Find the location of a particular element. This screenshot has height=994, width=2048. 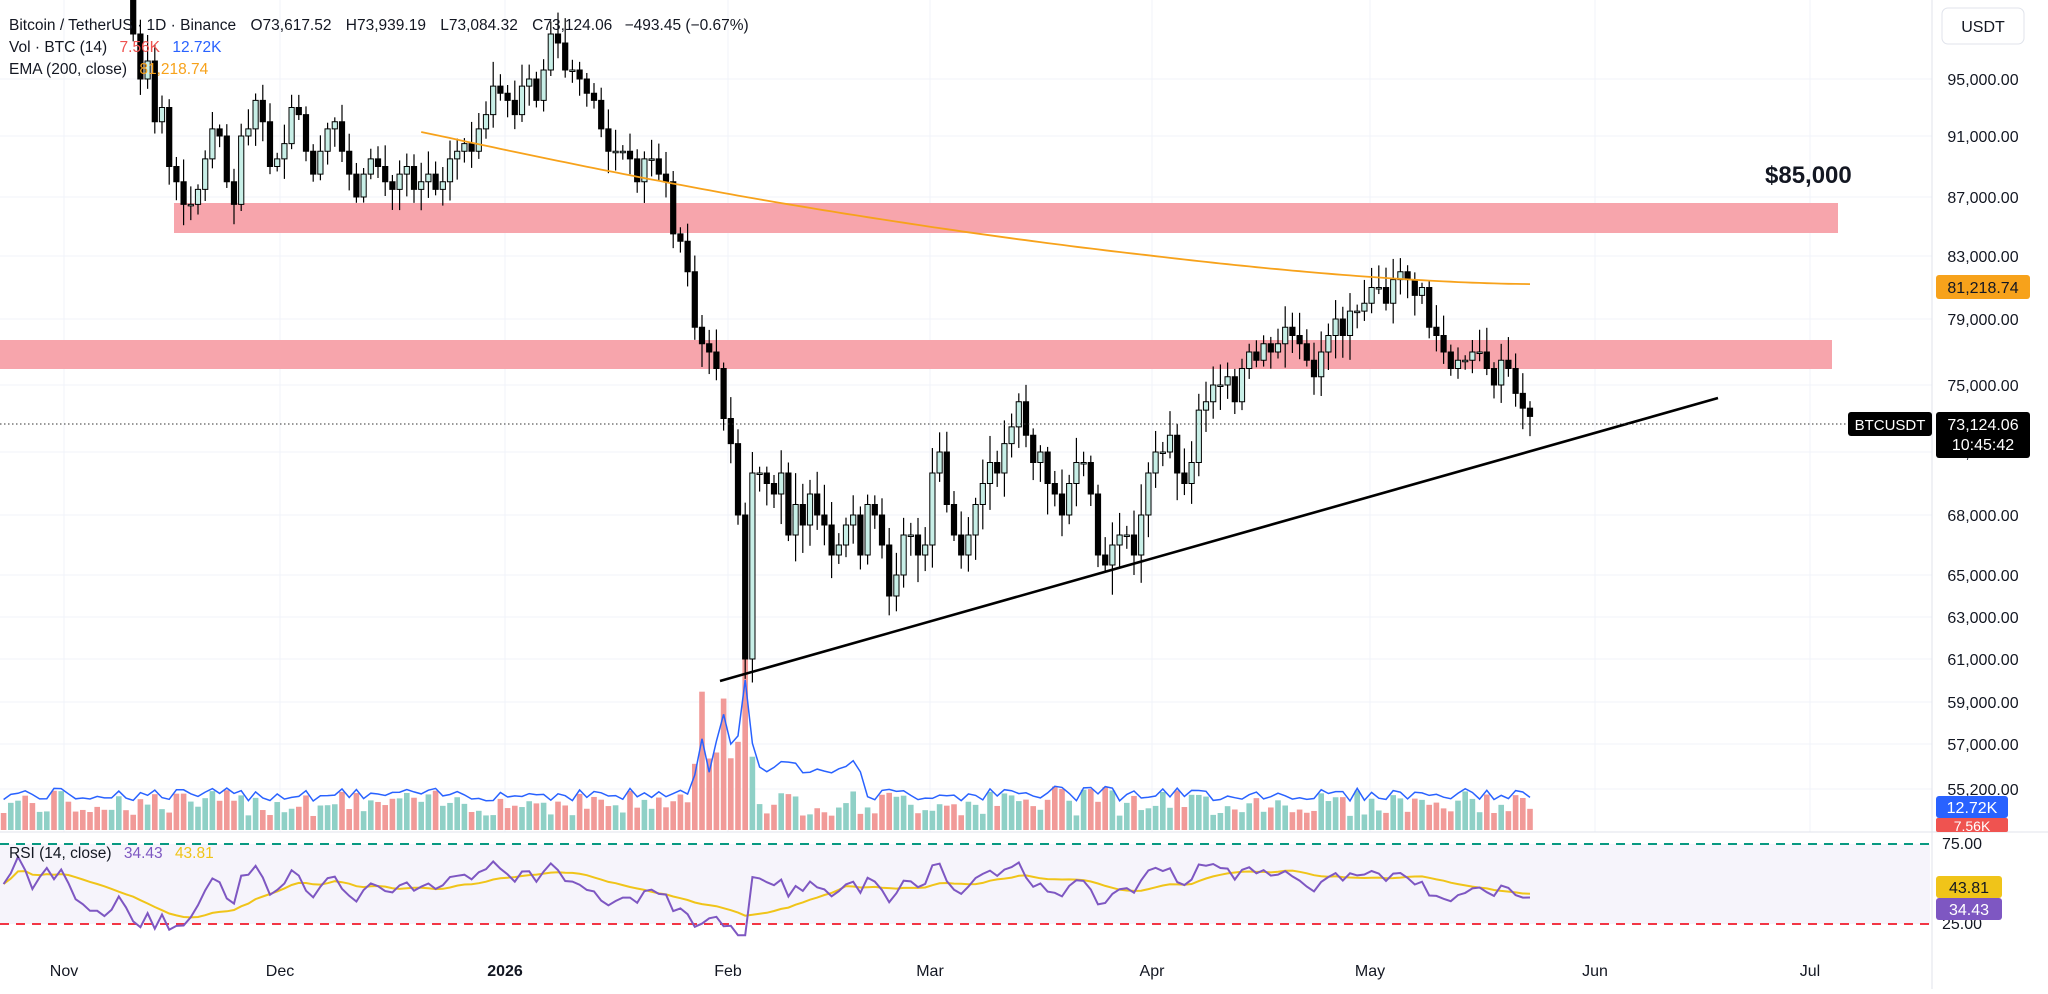

legend-rsi-ma-value: 43.81 is located at coordinates (194, 853).